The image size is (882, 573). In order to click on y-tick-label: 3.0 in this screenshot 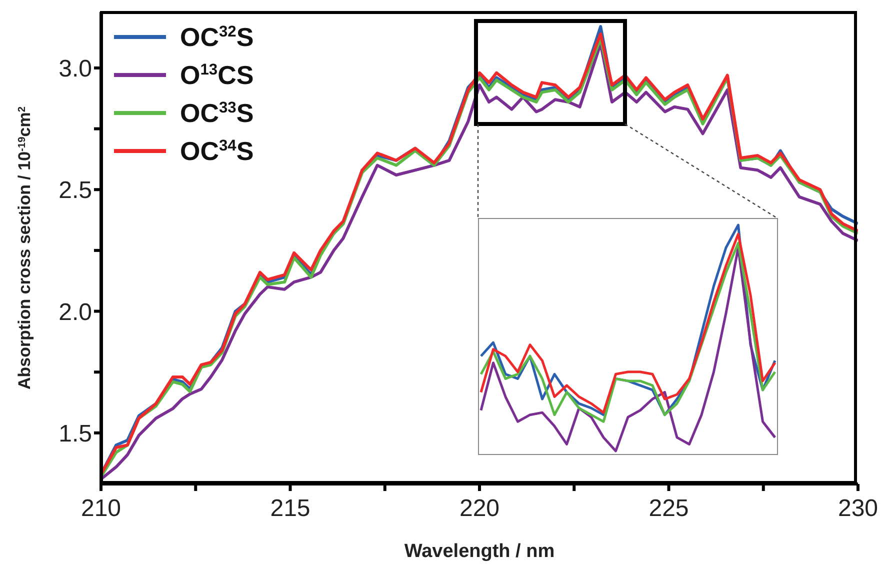, I will do `click(75, 68)`.